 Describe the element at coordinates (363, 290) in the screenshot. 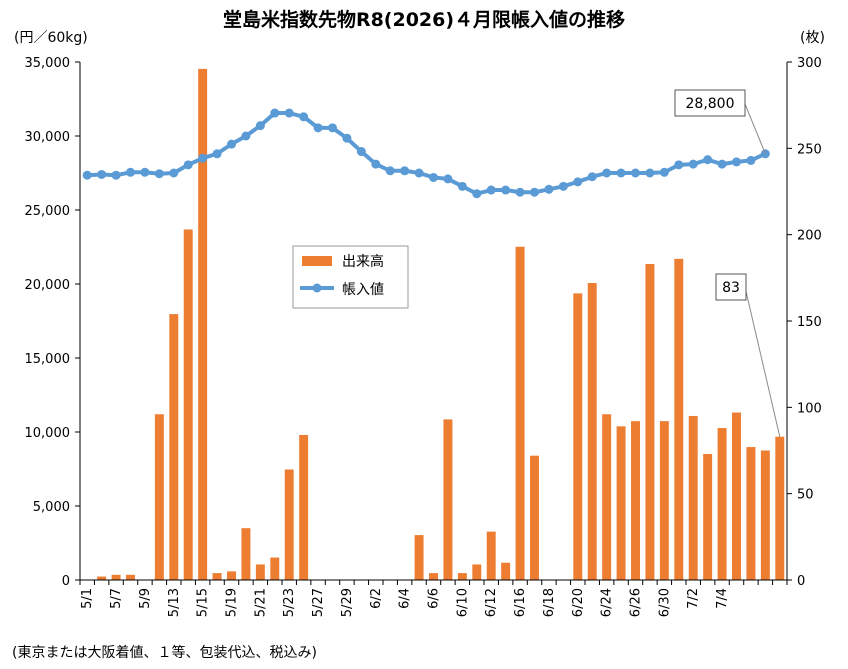

I see `legend-label-line: 帳入値` at that location.